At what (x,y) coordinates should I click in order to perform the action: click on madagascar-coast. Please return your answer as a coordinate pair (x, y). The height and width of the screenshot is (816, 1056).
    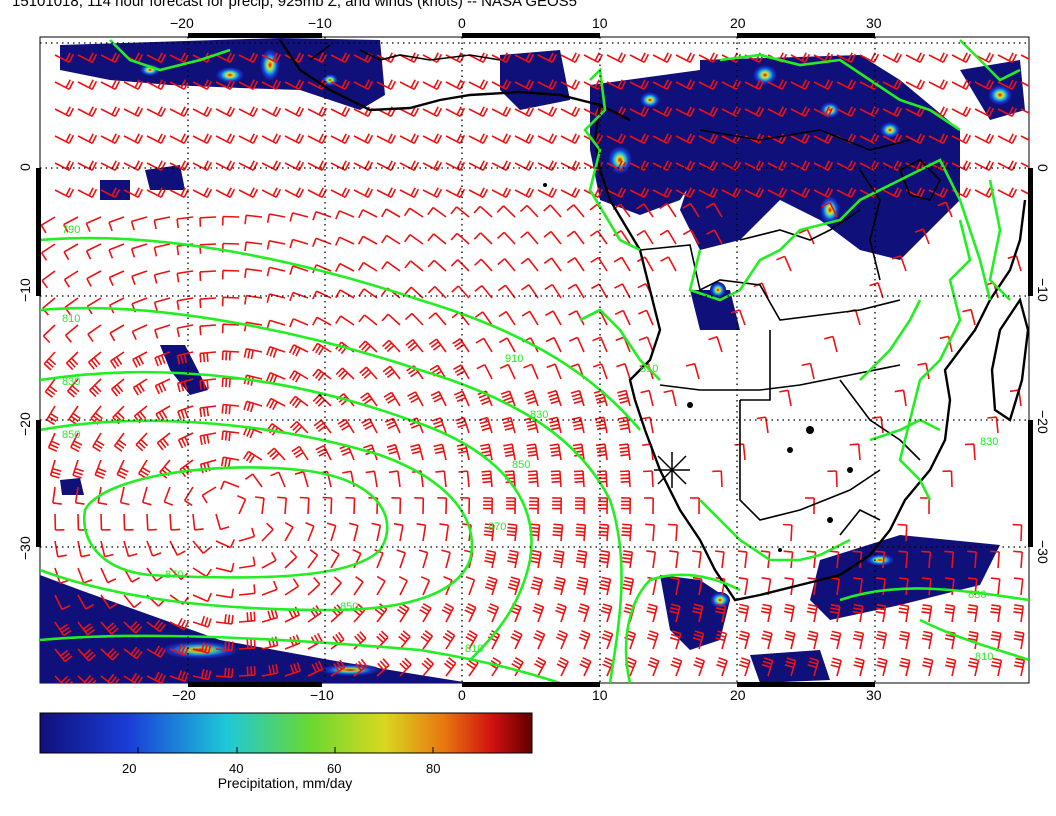
    Looking at the image, I should click on (1009, 359).